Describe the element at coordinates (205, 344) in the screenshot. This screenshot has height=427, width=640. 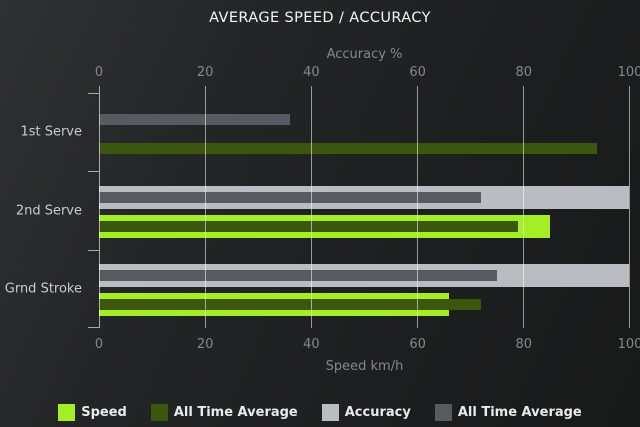
I see `tick-label-bottom-20: 20` at that location.